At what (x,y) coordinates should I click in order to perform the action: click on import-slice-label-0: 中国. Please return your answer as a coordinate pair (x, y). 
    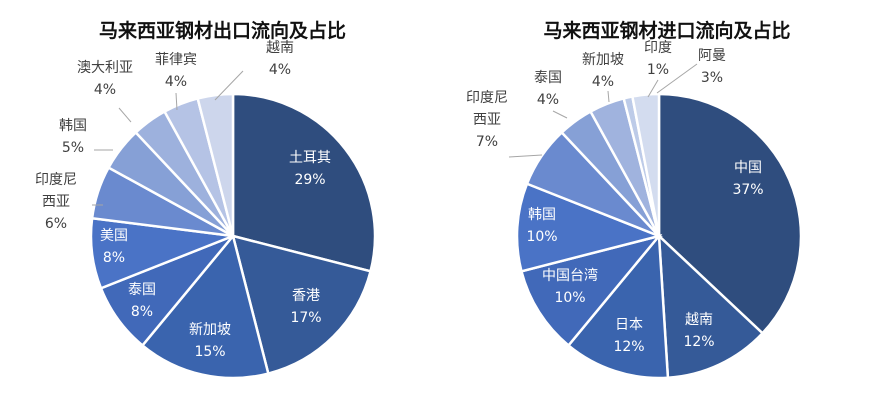
    Looking at the image, I should click on (748, 168).